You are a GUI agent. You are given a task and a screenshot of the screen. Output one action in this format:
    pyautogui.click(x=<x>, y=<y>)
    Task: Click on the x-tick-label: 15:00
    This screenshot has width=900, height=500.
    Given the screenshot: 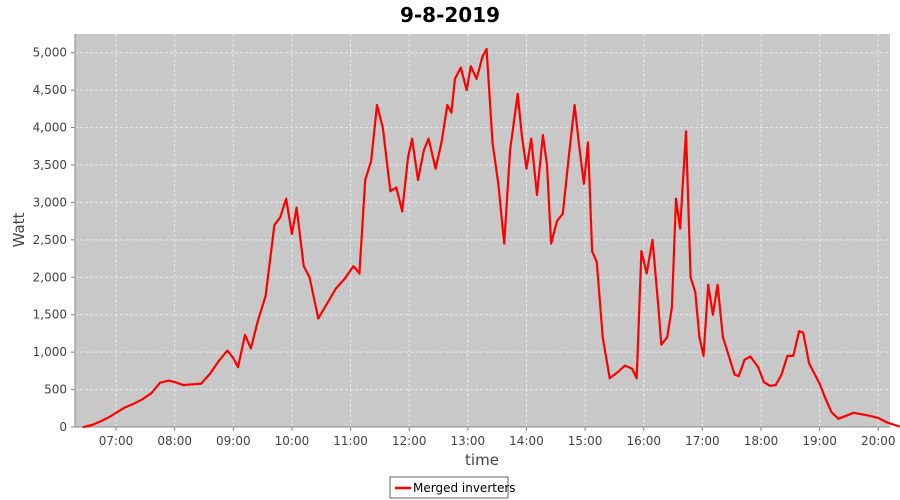 What is the action you would take?
    pyautogui.click(x=585, y=441)
    